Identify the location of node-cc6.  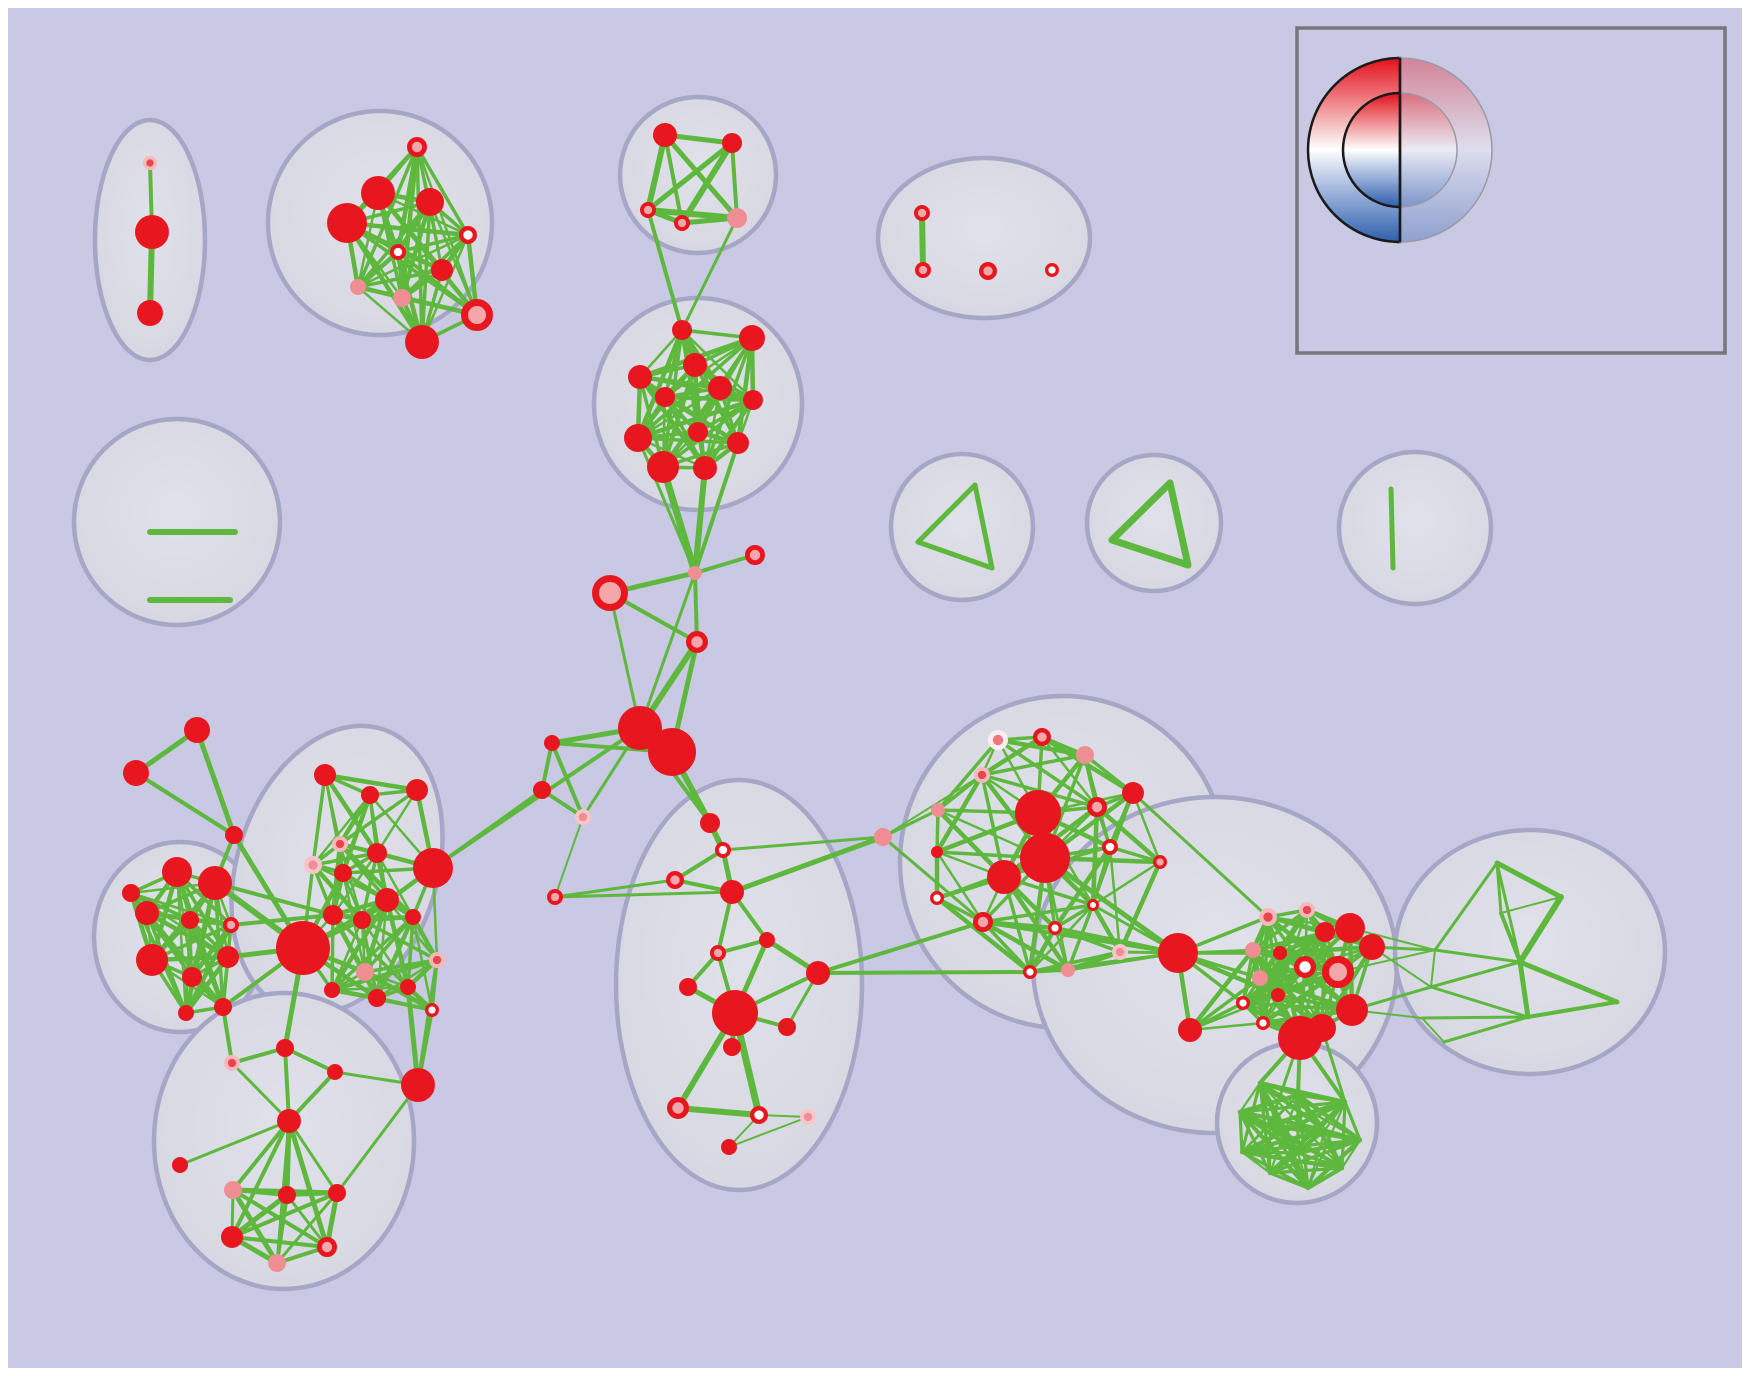
(1253, 950).